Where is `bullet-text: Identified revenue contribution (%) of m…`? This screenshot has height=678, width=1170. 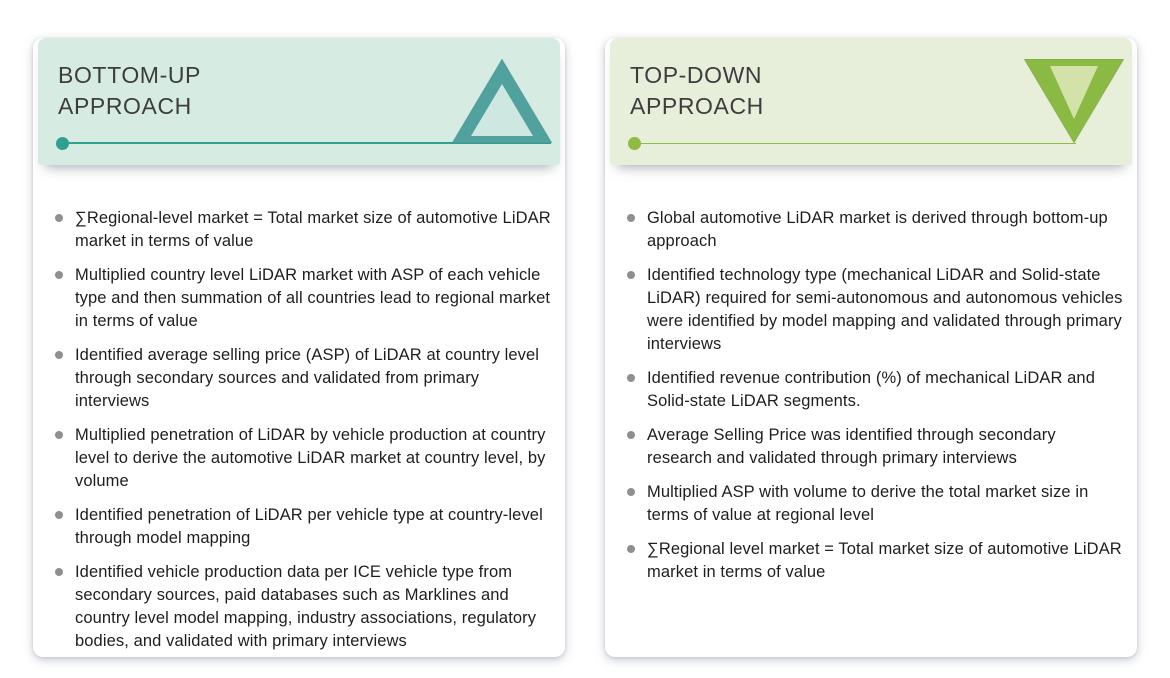
bullet-text: Identified revenue contribution (%) of m… is located at coordinates (871, 389).